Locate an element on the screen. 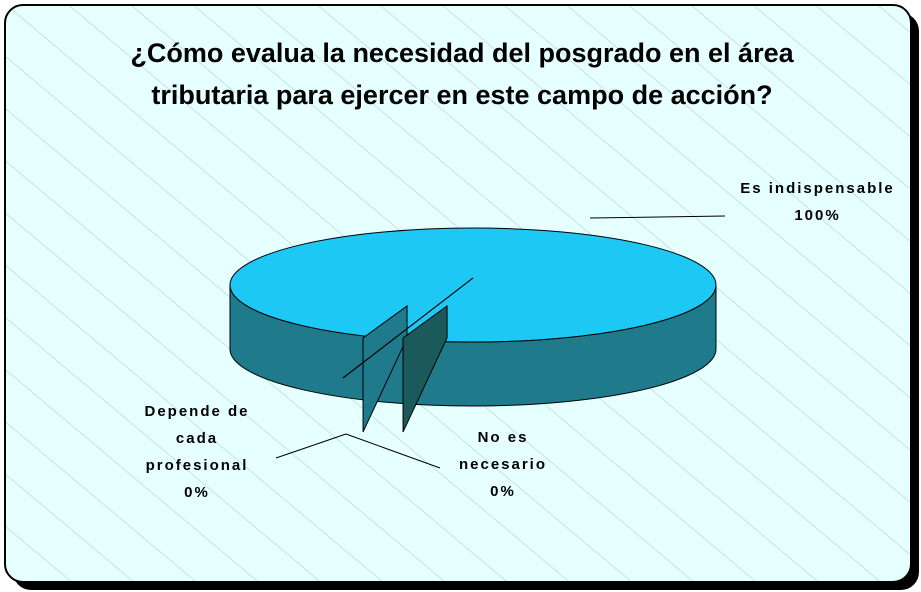 Image resolution: width=921 pixels, height=592 pixels. label-category: Es indispensable is located at coordinates (817, 188).